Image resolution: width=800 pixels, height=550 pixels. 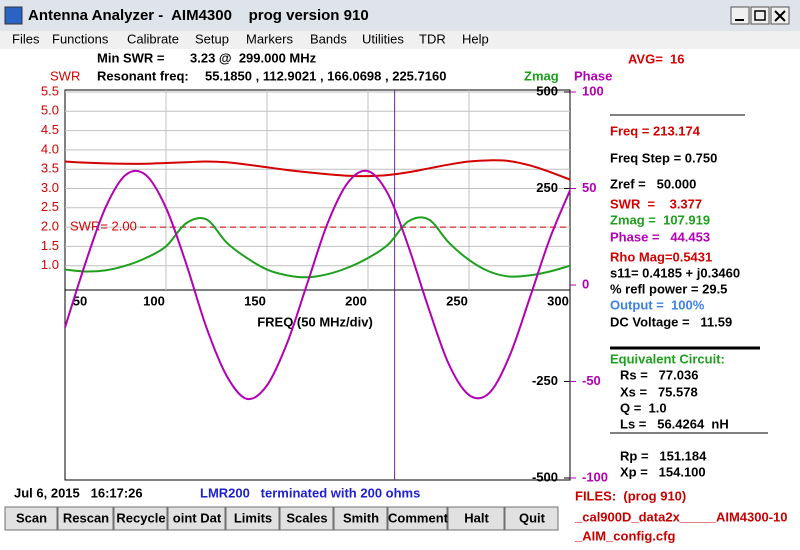 I want to click on menu-item: Help, so click(x=475, y=38).